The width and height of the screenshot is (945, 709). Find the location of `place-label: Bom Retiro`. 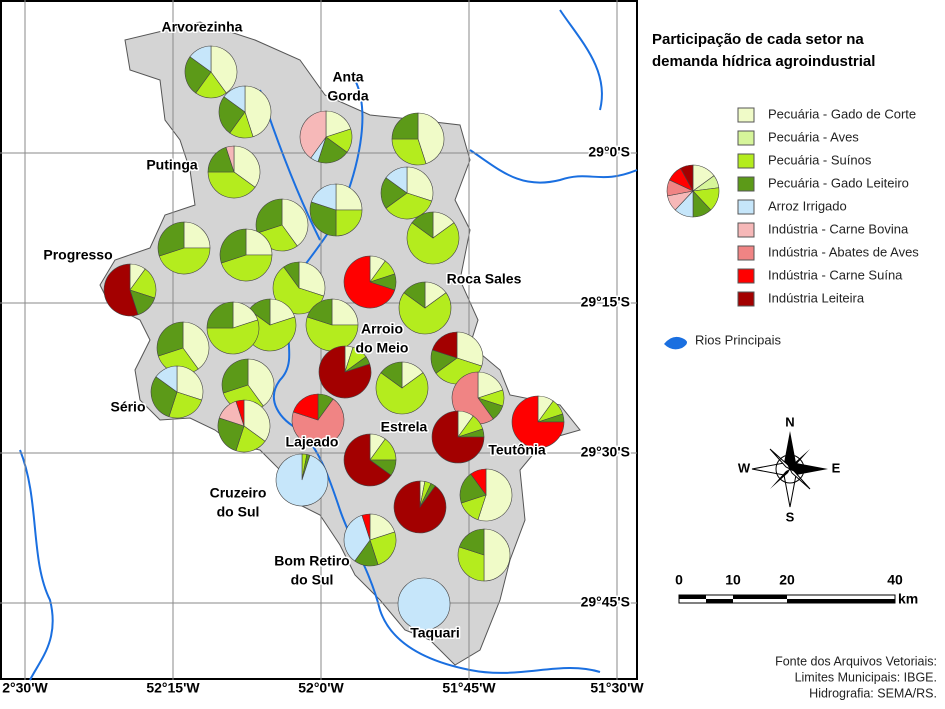

place-label: Bom Retiro is located at coordinates (311, 561).